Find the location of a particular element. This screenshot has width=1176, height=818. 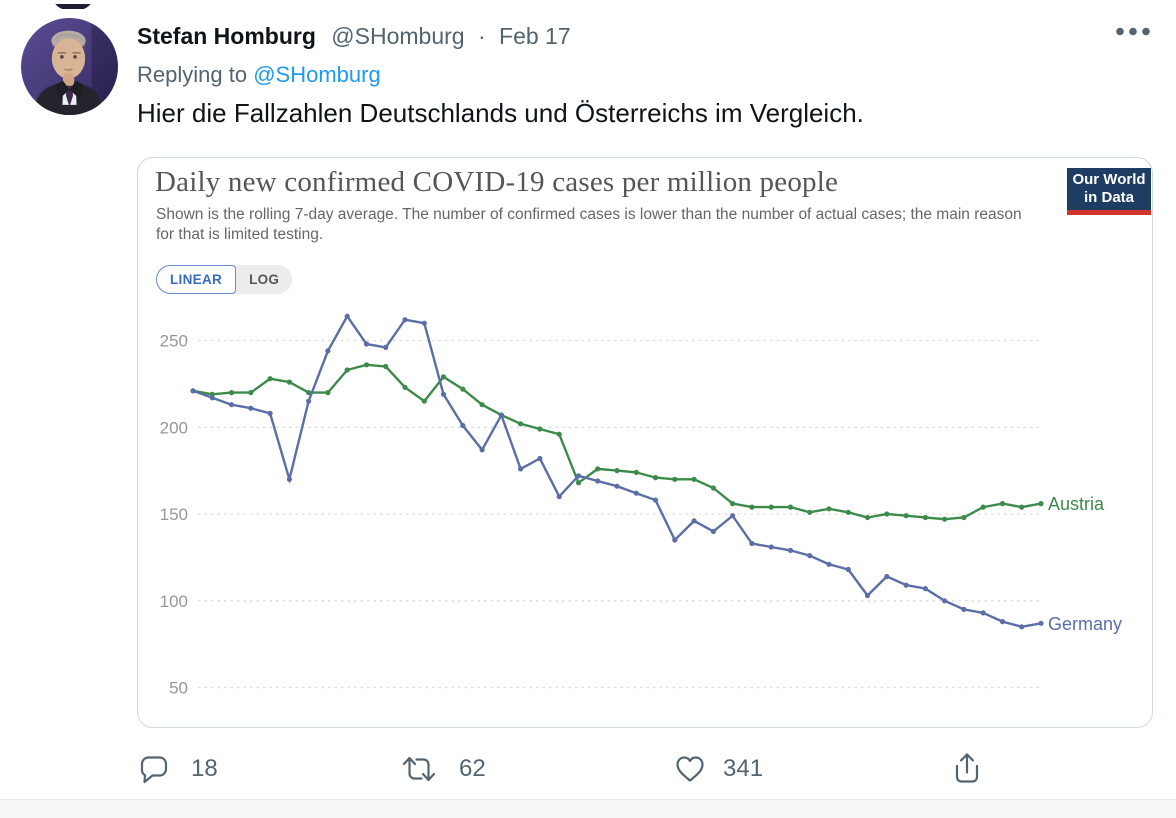

linear-button: LINEAR is located at coordinates (196, 279).